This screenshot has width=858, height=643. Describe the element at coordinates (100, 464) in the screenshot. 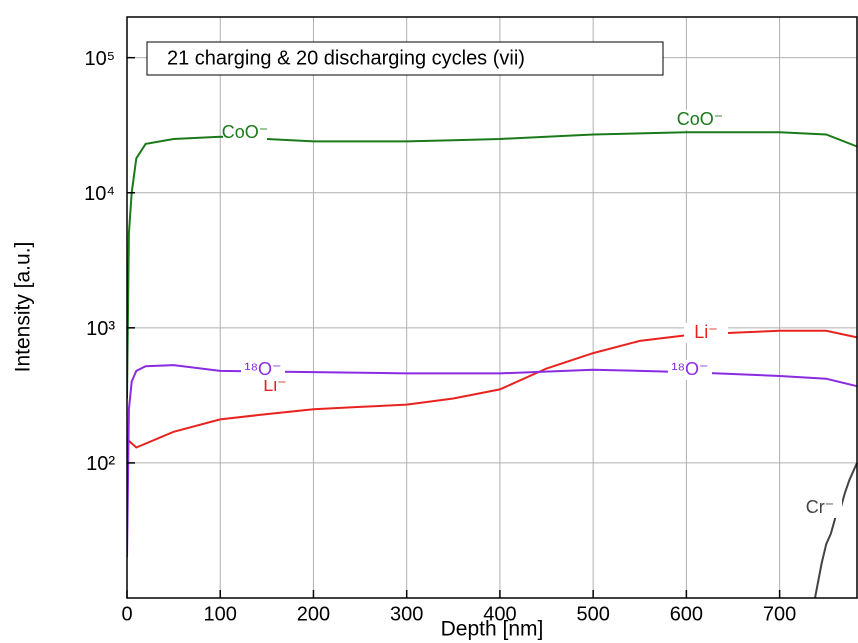

I see `y-tick-label: 10²` at that location.